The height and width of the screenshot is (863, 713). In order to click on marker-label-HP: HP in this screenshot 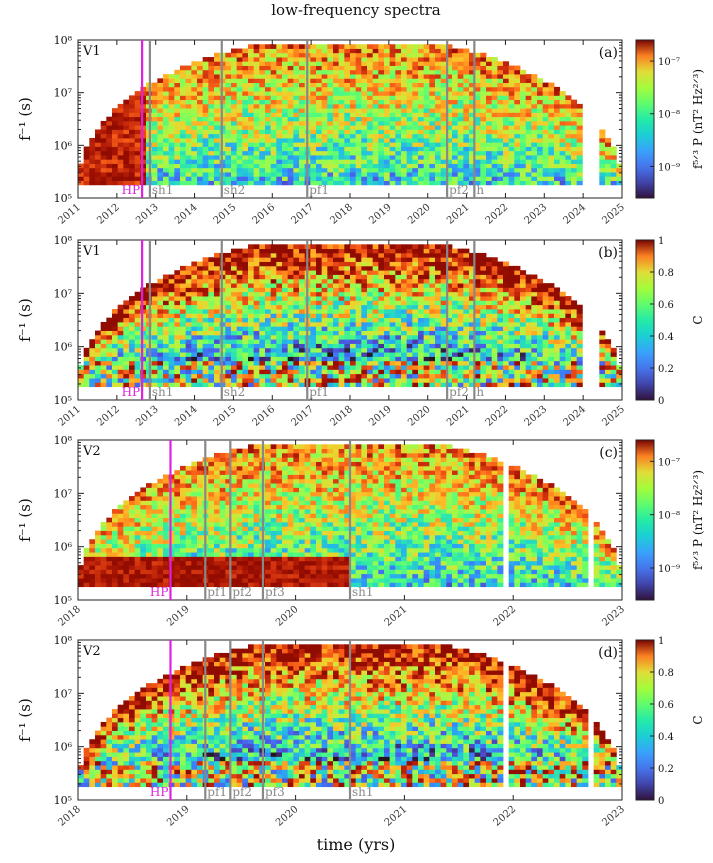, I will do `click(131, 190)`.